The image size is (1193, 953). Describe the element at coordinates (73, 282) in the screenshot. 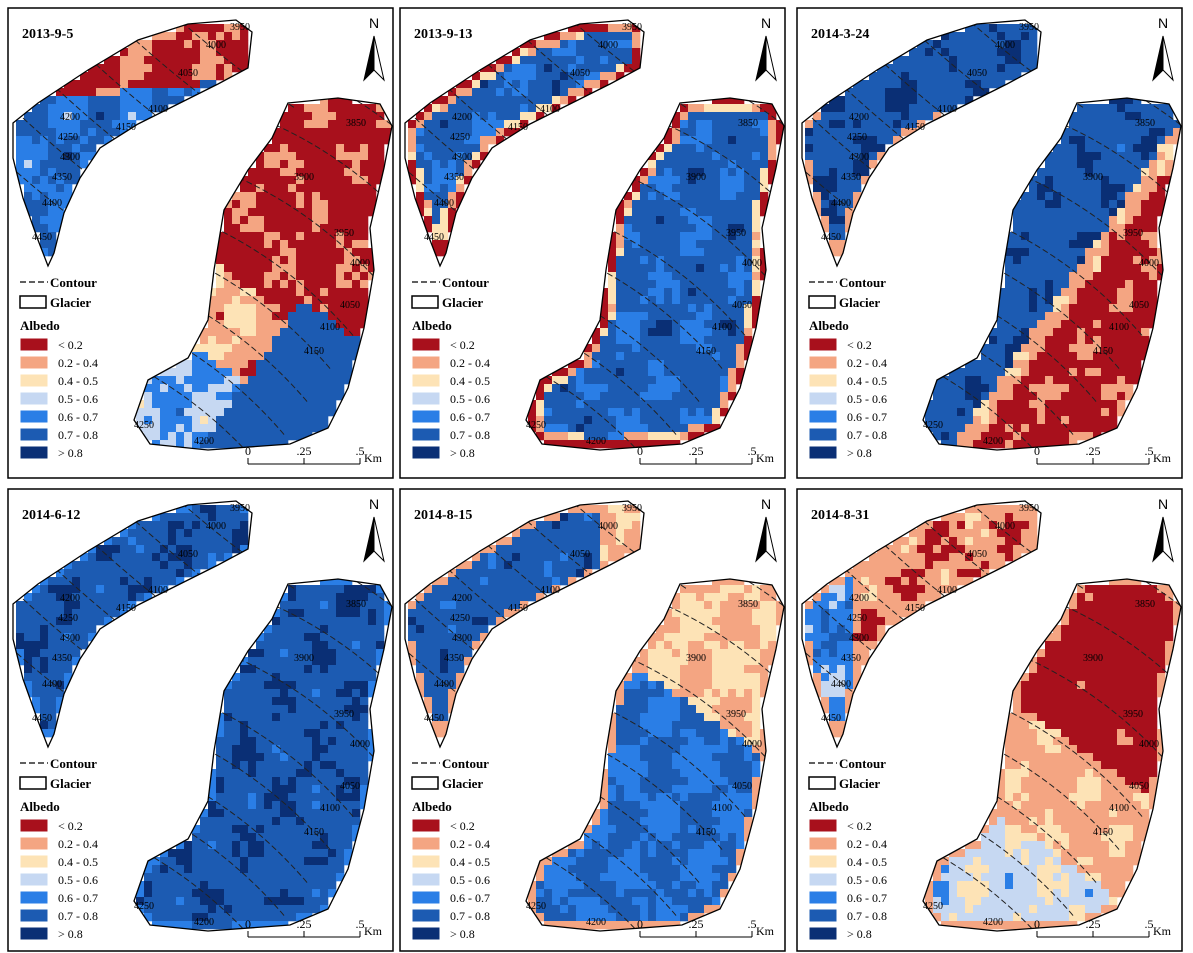

I see `legend-contour: Contour` at that location.